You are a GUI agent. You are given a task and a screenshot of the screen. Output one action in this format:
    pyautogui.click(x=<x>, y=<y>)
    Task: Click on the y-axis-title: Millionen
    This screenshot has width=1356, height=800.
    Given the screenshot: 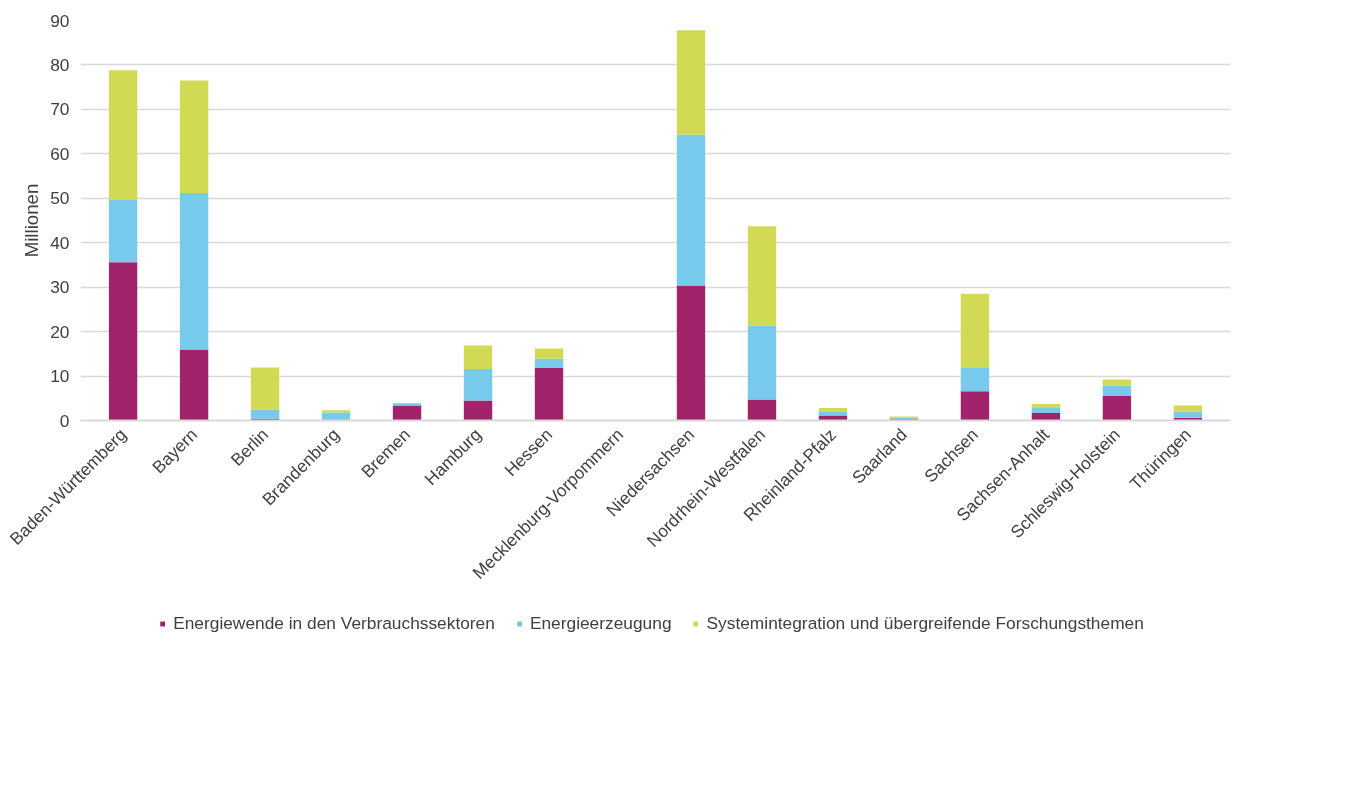 What is the action you would take?
    pyautogui.click(x=32, y=220)
    